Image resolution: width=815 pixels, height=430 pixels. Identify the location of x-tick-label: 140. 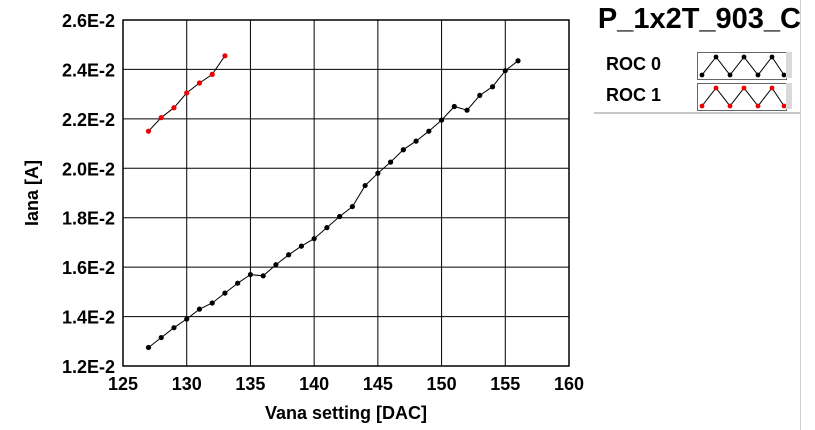
(314, 384).